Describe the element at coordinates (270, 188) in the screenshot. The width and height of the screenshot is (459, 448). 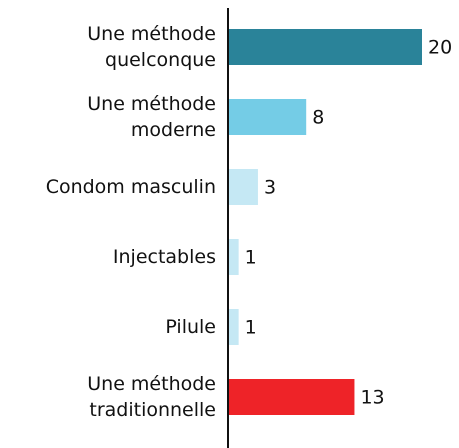
I see `value-label: 3` at that location.